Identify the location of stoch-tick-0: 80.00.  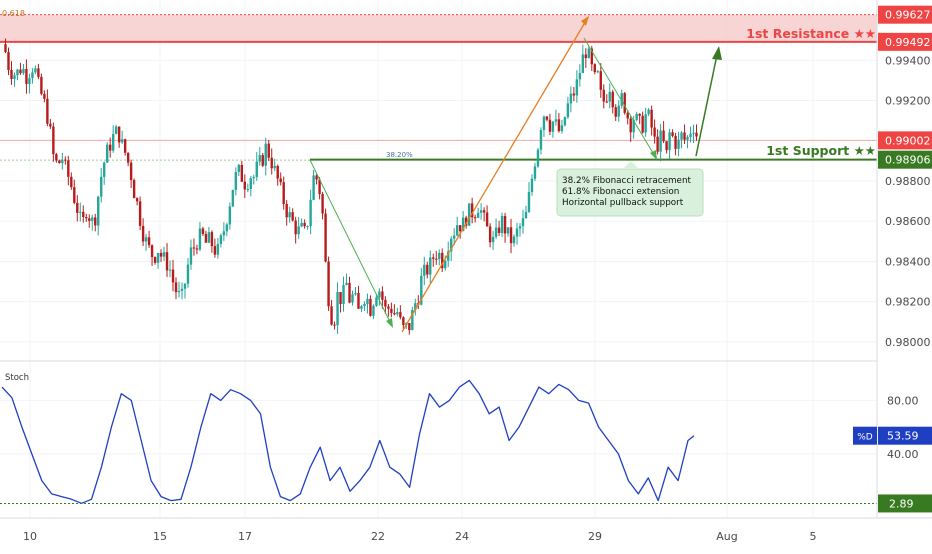
(903, 400).